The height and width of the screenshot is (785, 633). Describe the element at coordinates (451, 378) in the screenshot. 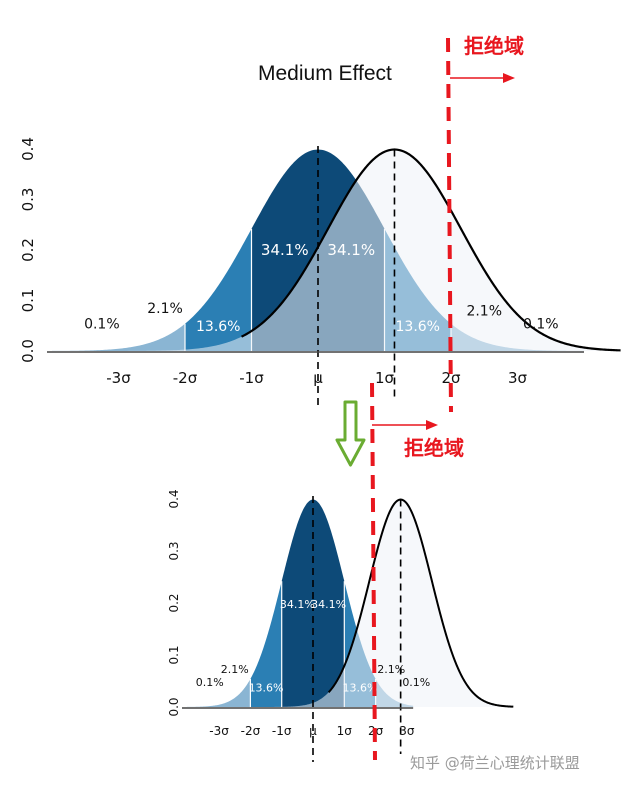

I see `x-tick-label: 2σ` at that location.